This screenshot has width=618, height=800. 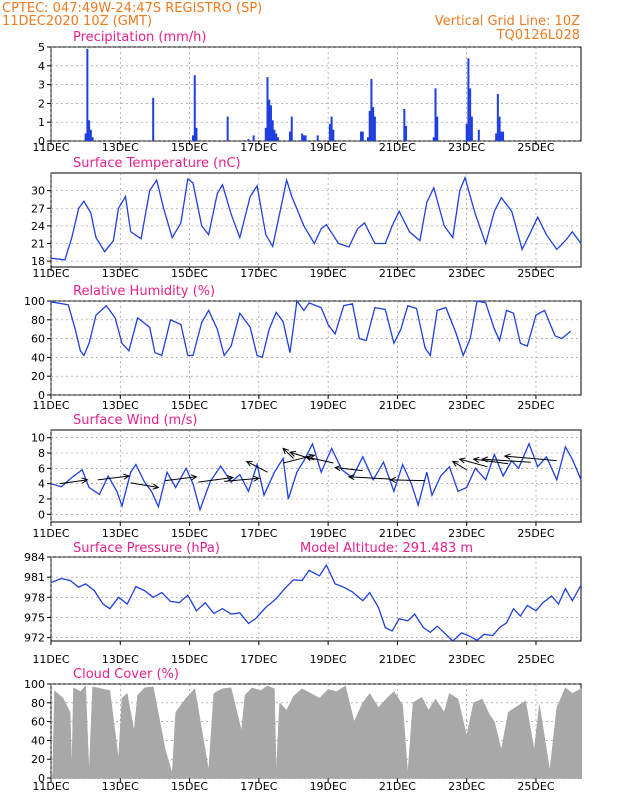 What do you see at coordinates (41, 47) in the screenshot?
I see `y-tick-label: 5` at bounding box center [41, 47].